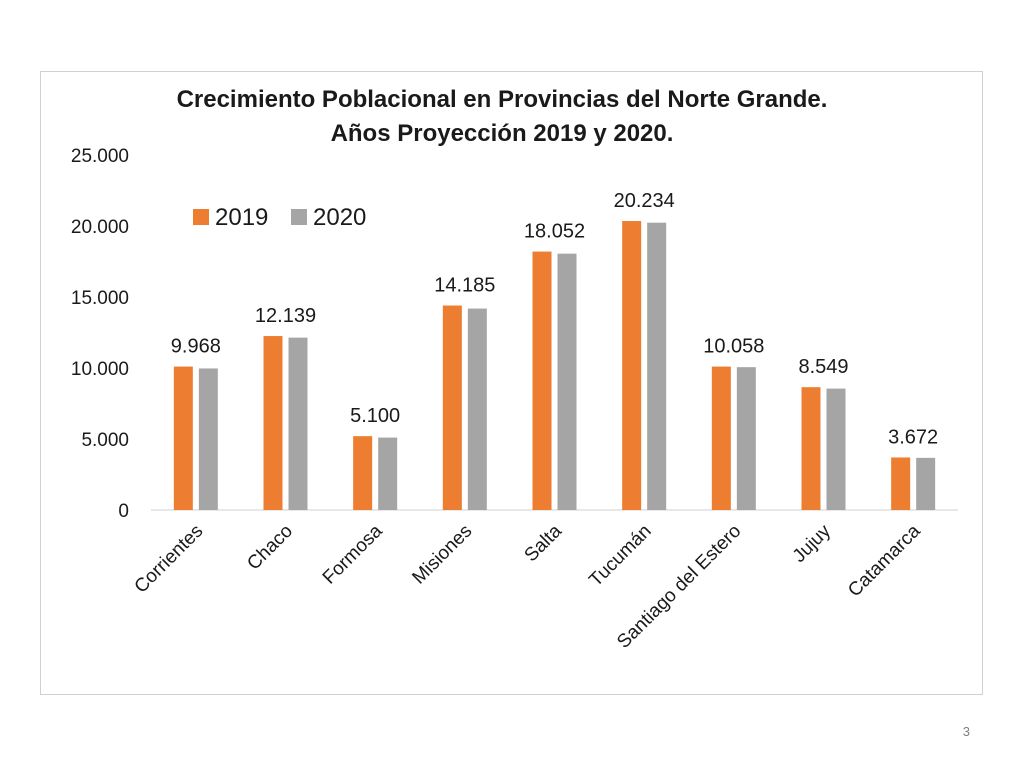  I want to click on data-label: 20.234, so click(644, 201).